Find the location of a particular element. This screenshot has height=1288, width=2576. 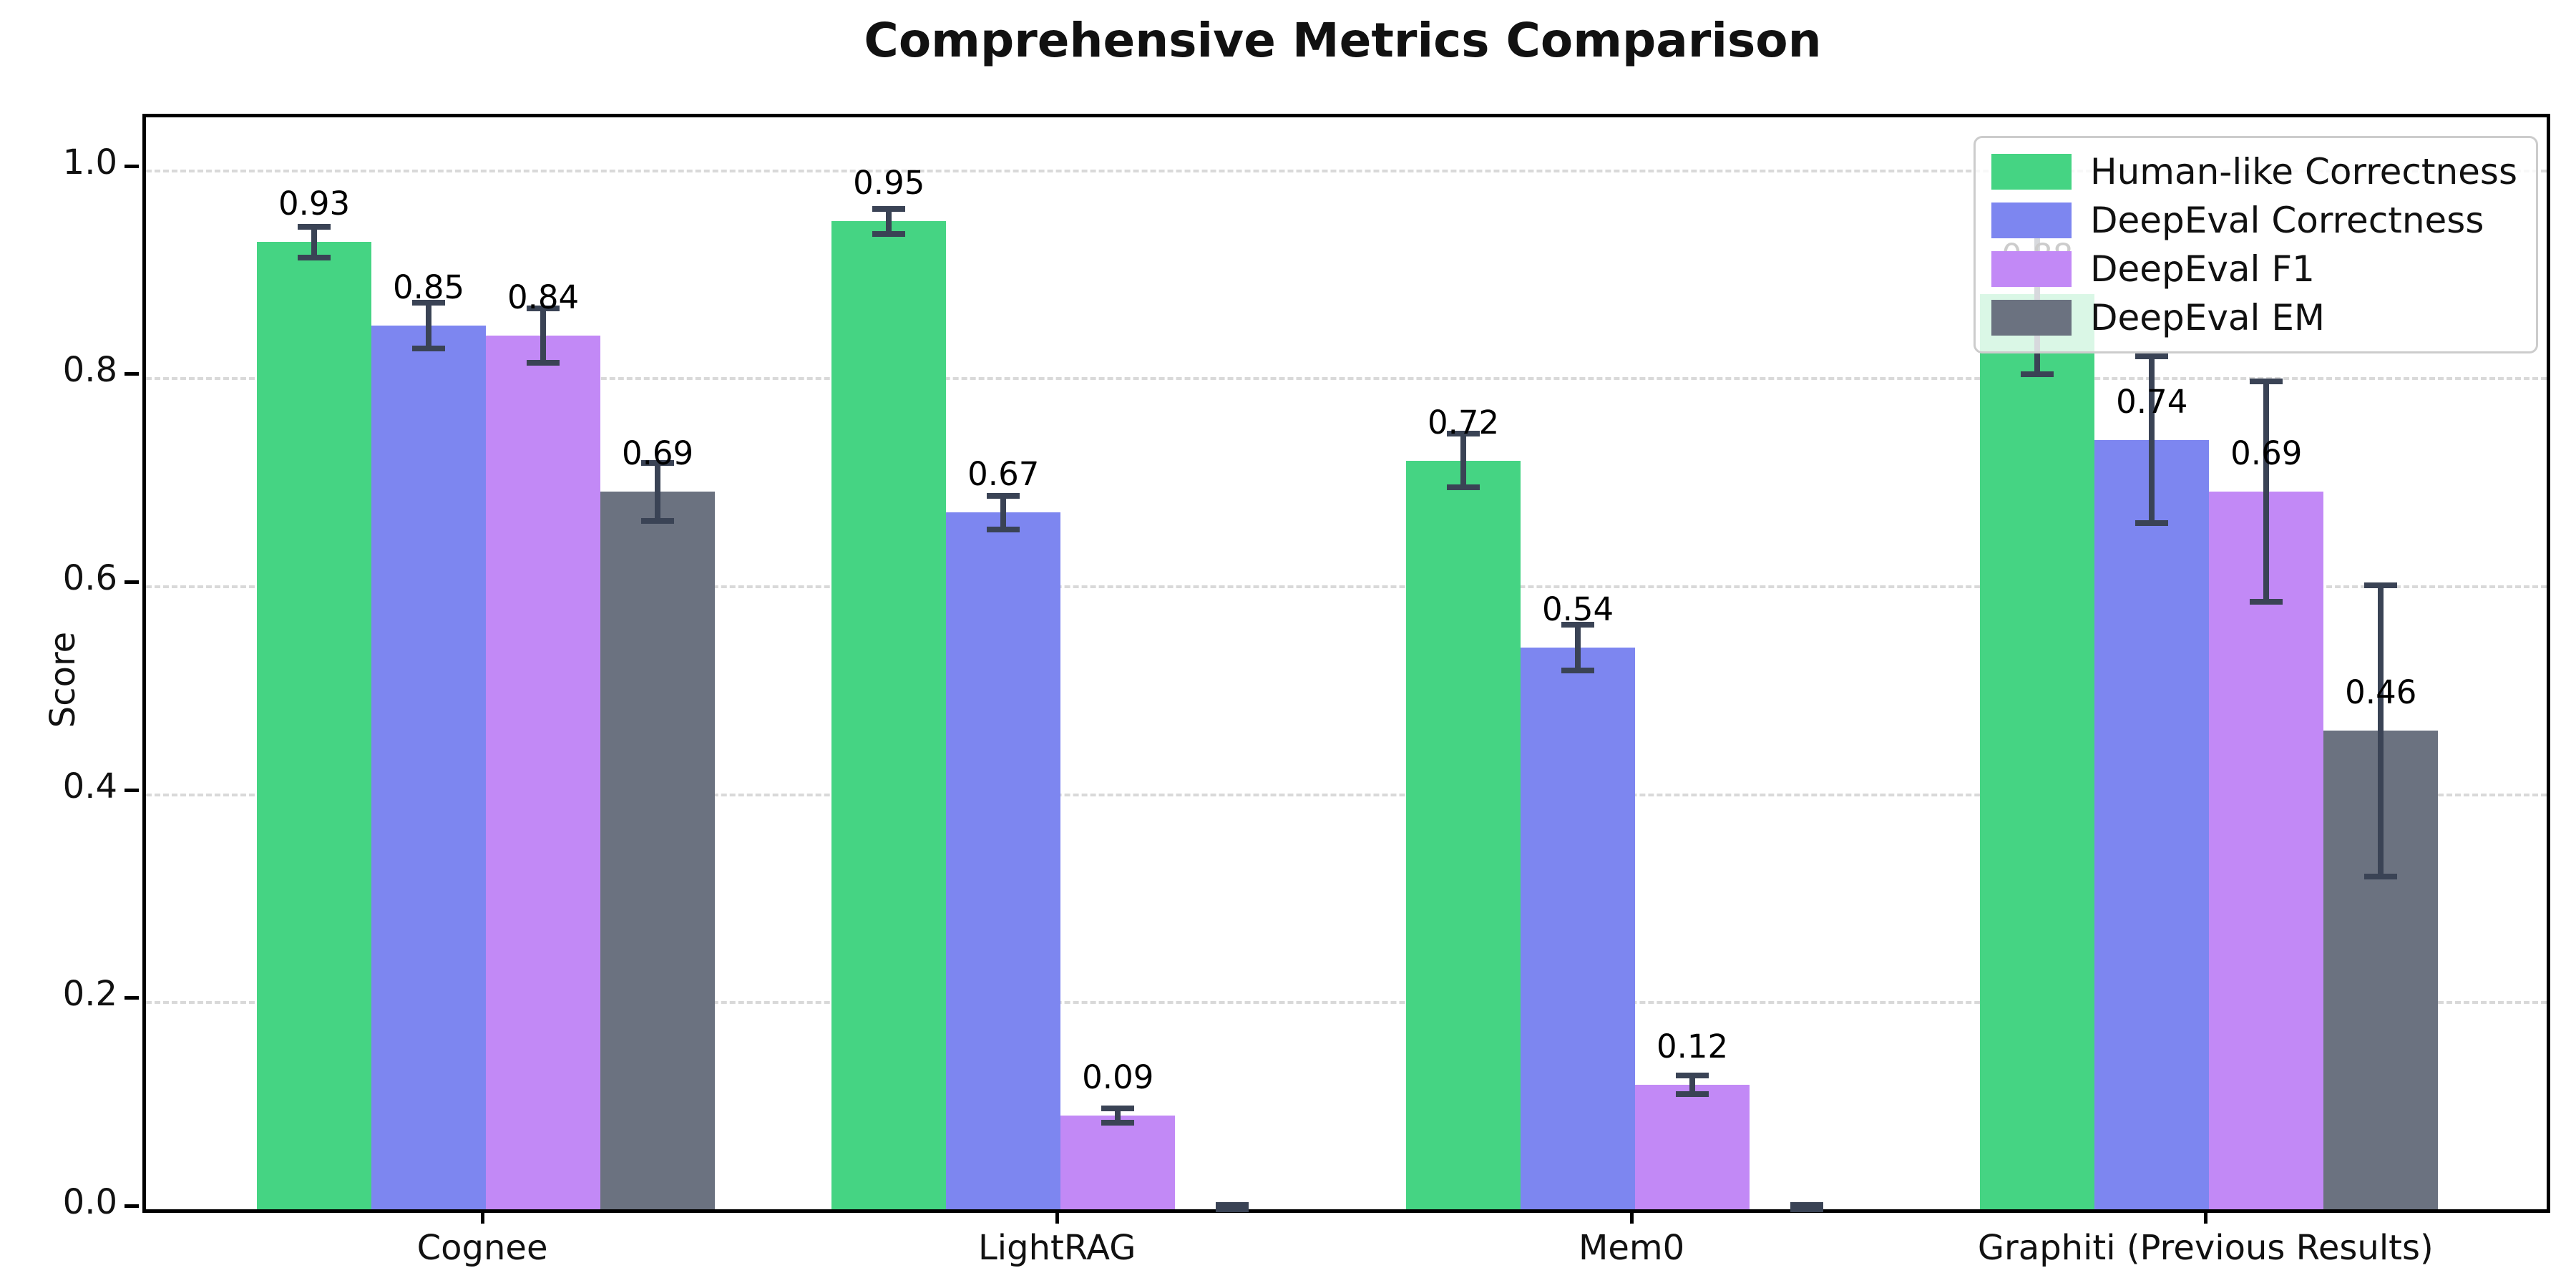

gridline-0.8 is located at coordinates (1346, 379).